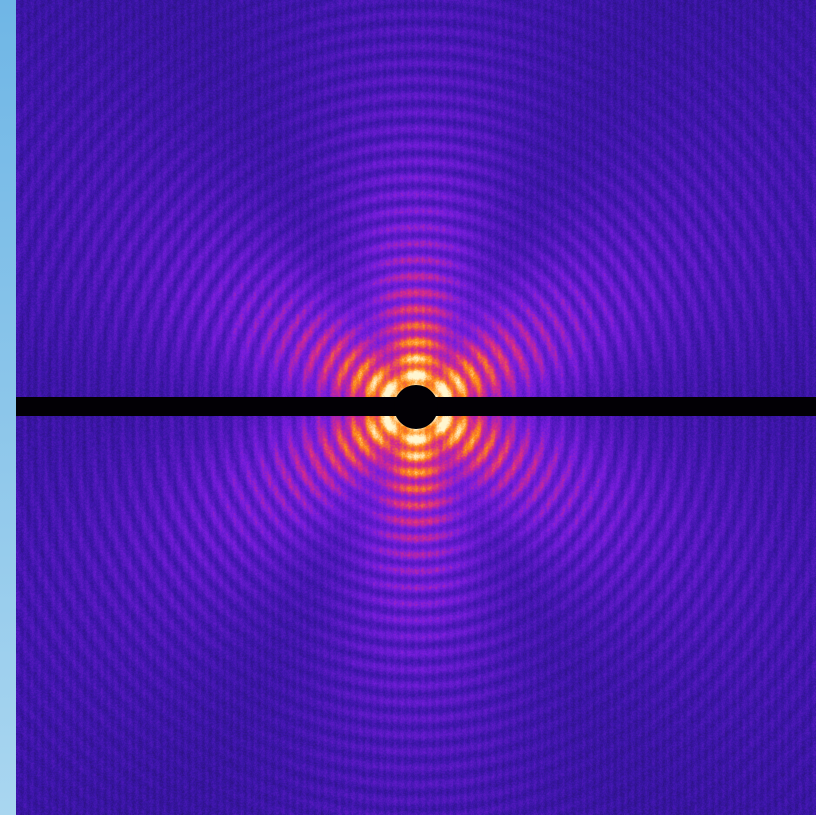 The width and height of the screenshot is (816, 815). What do you see at coordinates (416, 407) in the screenshot?
I see `beamstop-disc` at bounding box center [416, 407].